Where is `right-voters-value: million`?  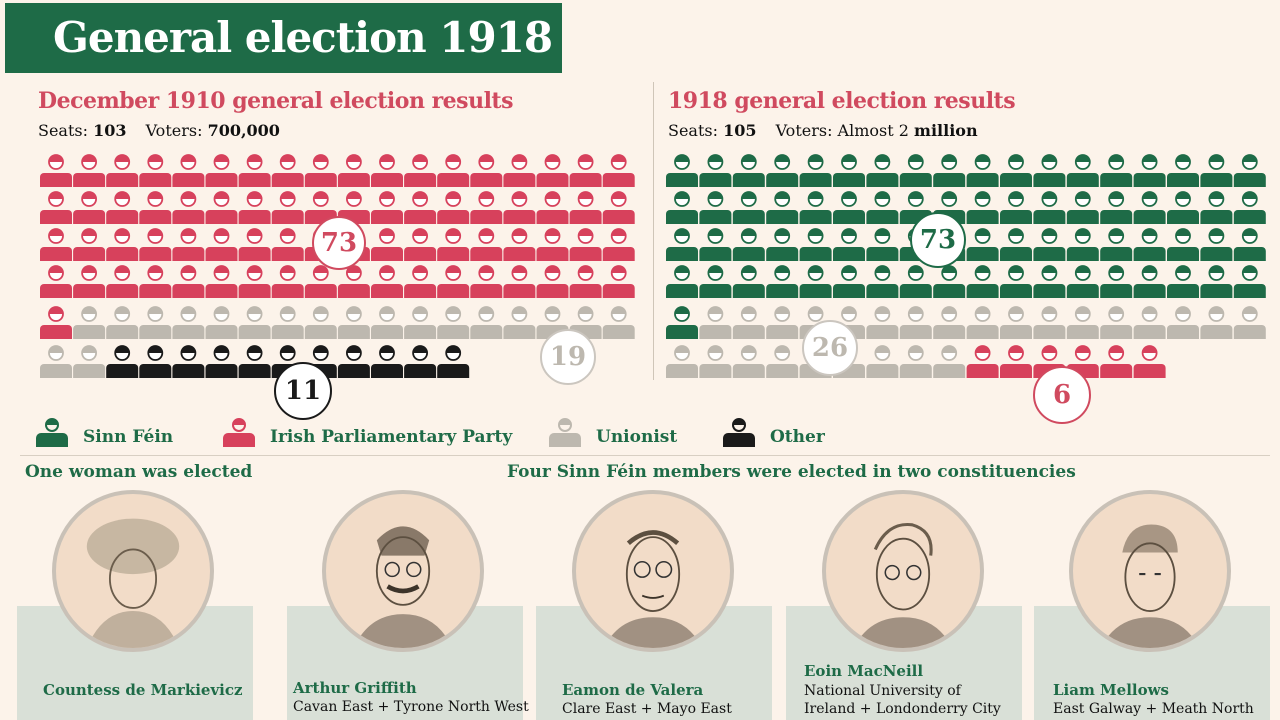
right-voters-value: million is located at coordinates (946, 130).